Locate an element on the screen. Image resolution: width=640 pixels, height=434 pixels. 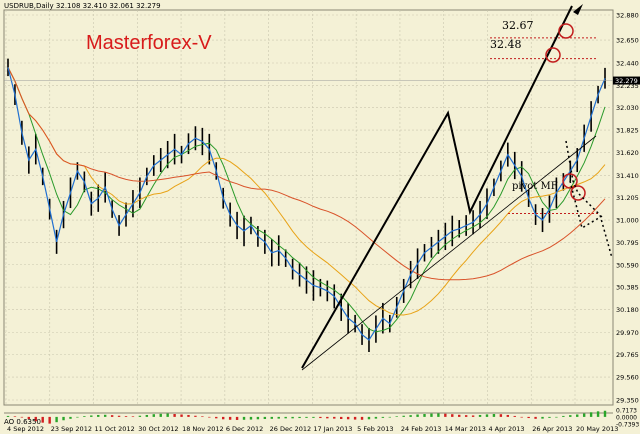
y-tick-label: 29.560 is located at coordinates (627, 378).